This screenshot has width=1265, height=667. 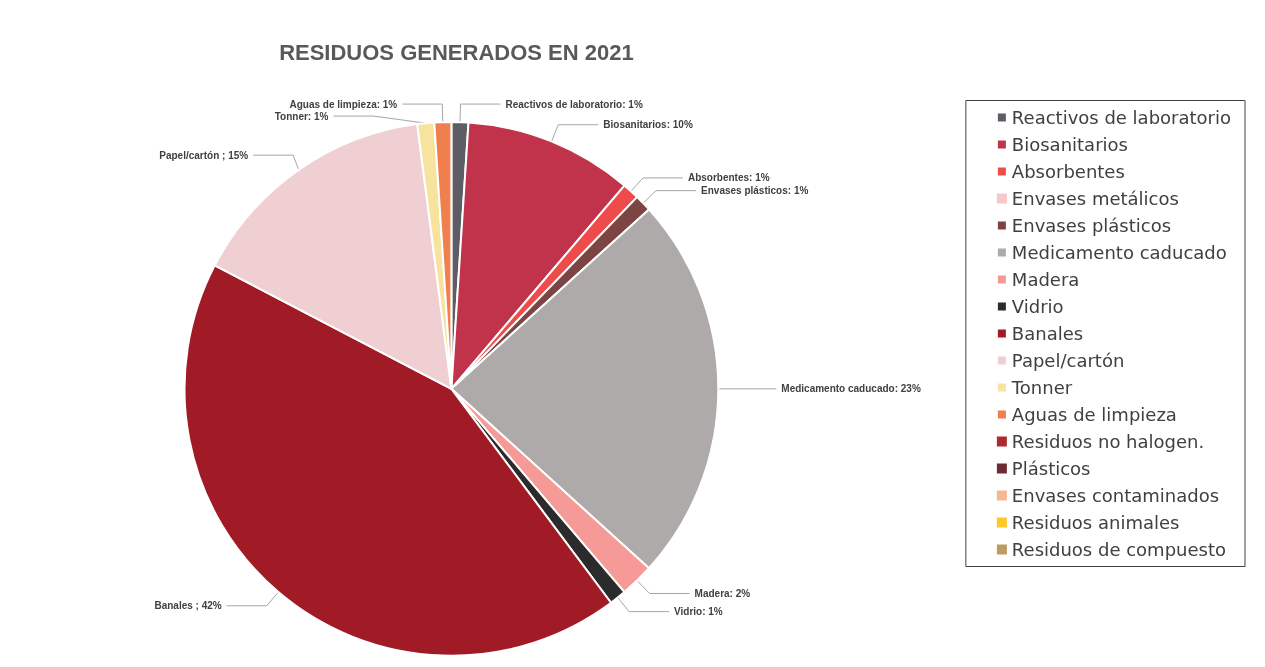 I want to click on data-label: Biosanitarios: 10%, so click(x=648, y=125).